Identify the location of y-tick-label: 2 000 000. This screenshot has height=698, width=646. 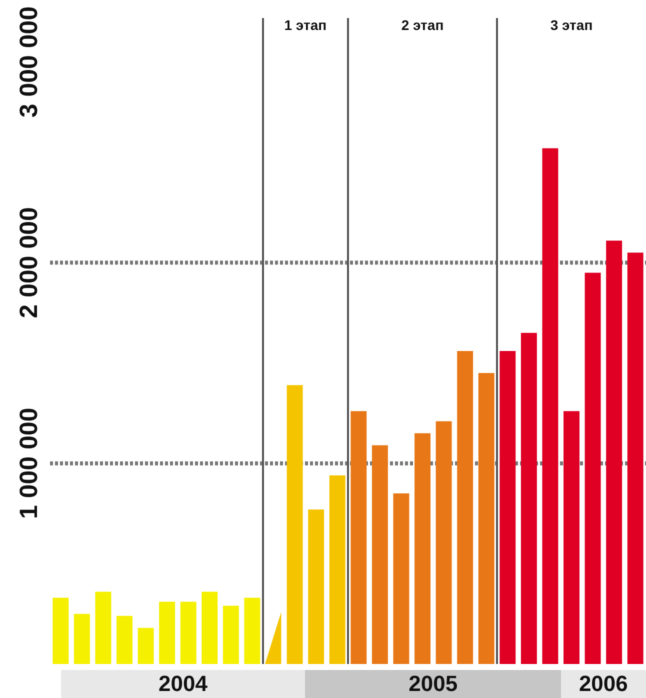
(28, 262).